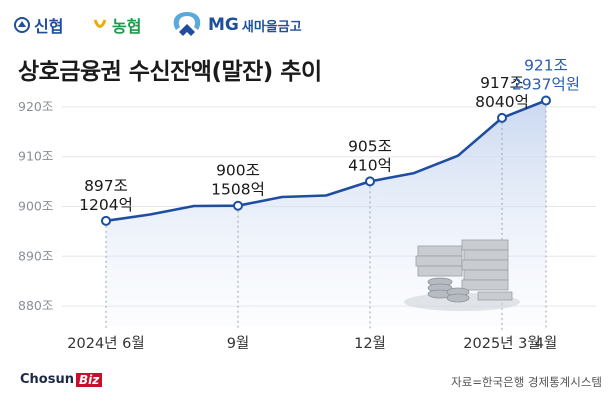  I want to click on mg-logo-text: 새마을금고, so click(271, 27).